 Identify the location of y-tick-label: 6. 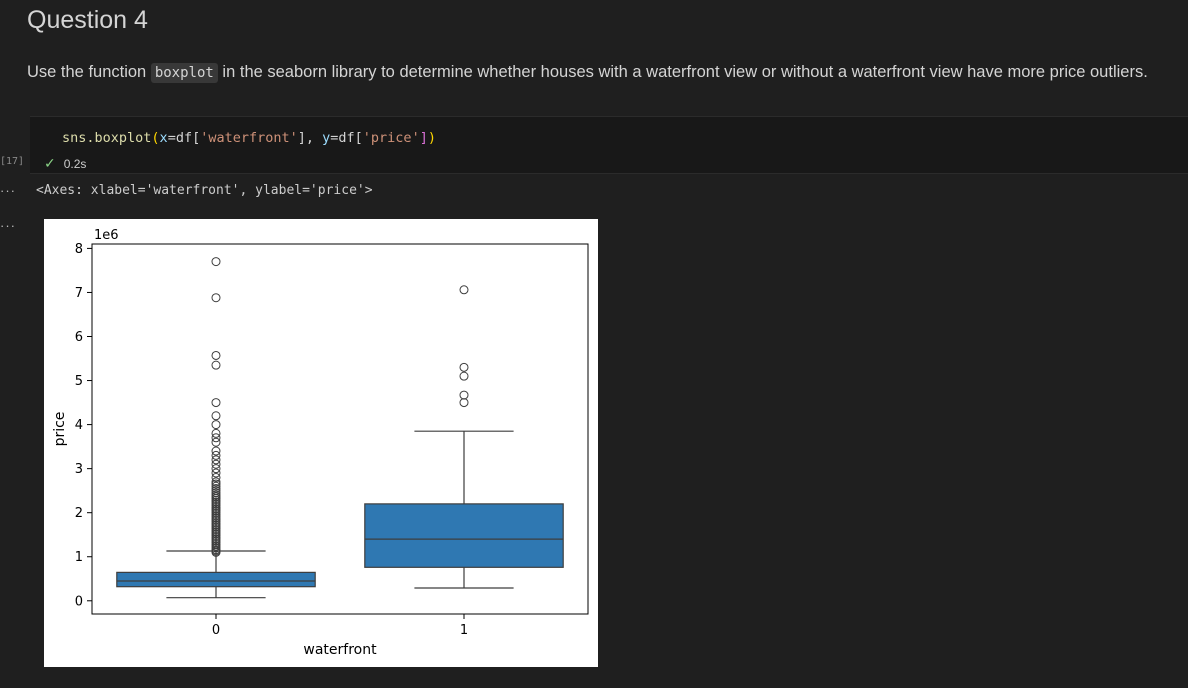
(79, 337).